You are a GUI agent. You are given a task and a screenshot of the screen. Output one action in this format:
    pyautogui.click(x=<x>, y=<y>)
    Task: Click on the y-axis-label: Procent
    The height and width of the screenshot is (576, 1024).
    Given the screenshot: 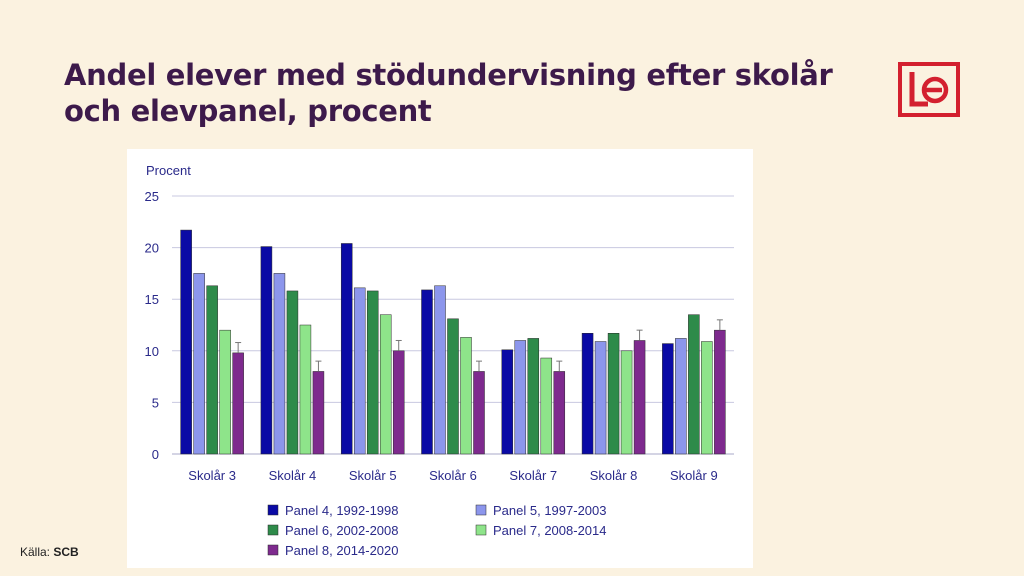 What is the action you would take?
    pyautogui.click(x=168, y=170)
    